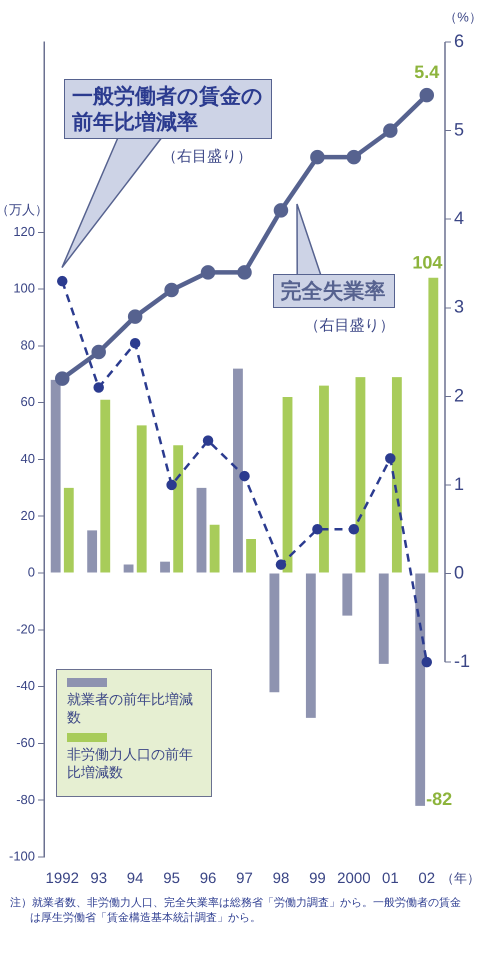 This screenshot has width=477, height=965. Describe the element at coordinates (427, 262) in the screenshot. I see `data-label: 104` at that location.